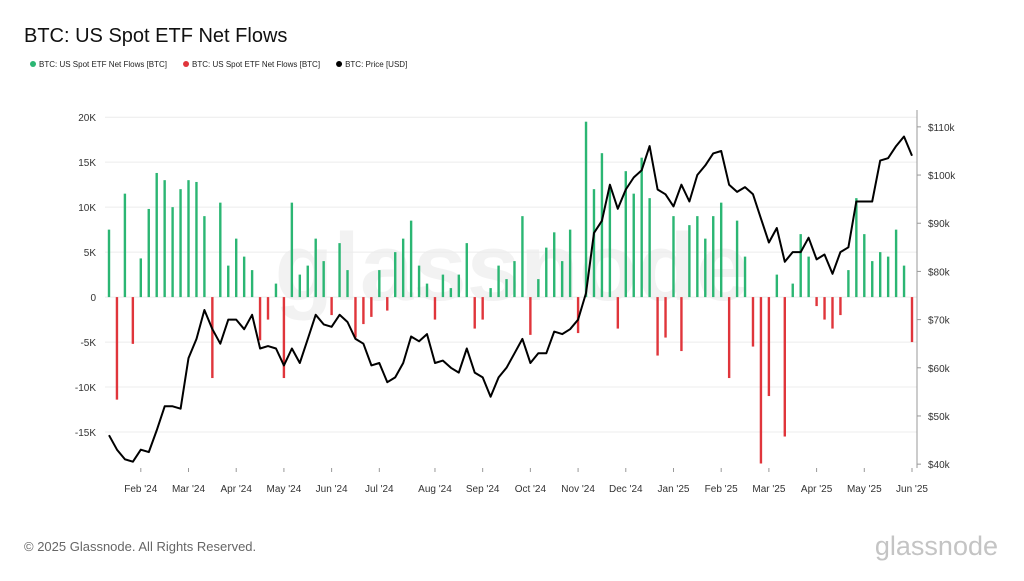 This screenshot has height=581, width=1024. What do you see at coordinates (85, 433) in the screenshot?
I see `y-tick-label: -15K` at bounding box center [85, 433].